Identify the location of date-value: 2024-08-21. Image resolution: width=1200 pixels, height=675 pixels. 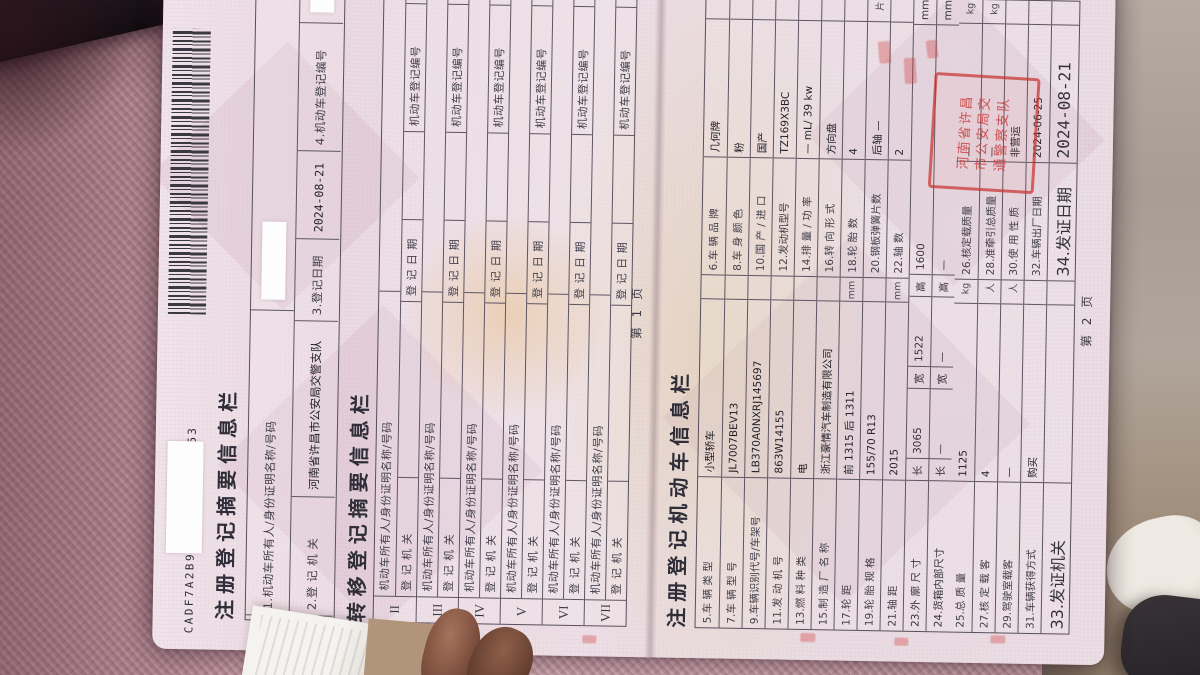
(318, 195).